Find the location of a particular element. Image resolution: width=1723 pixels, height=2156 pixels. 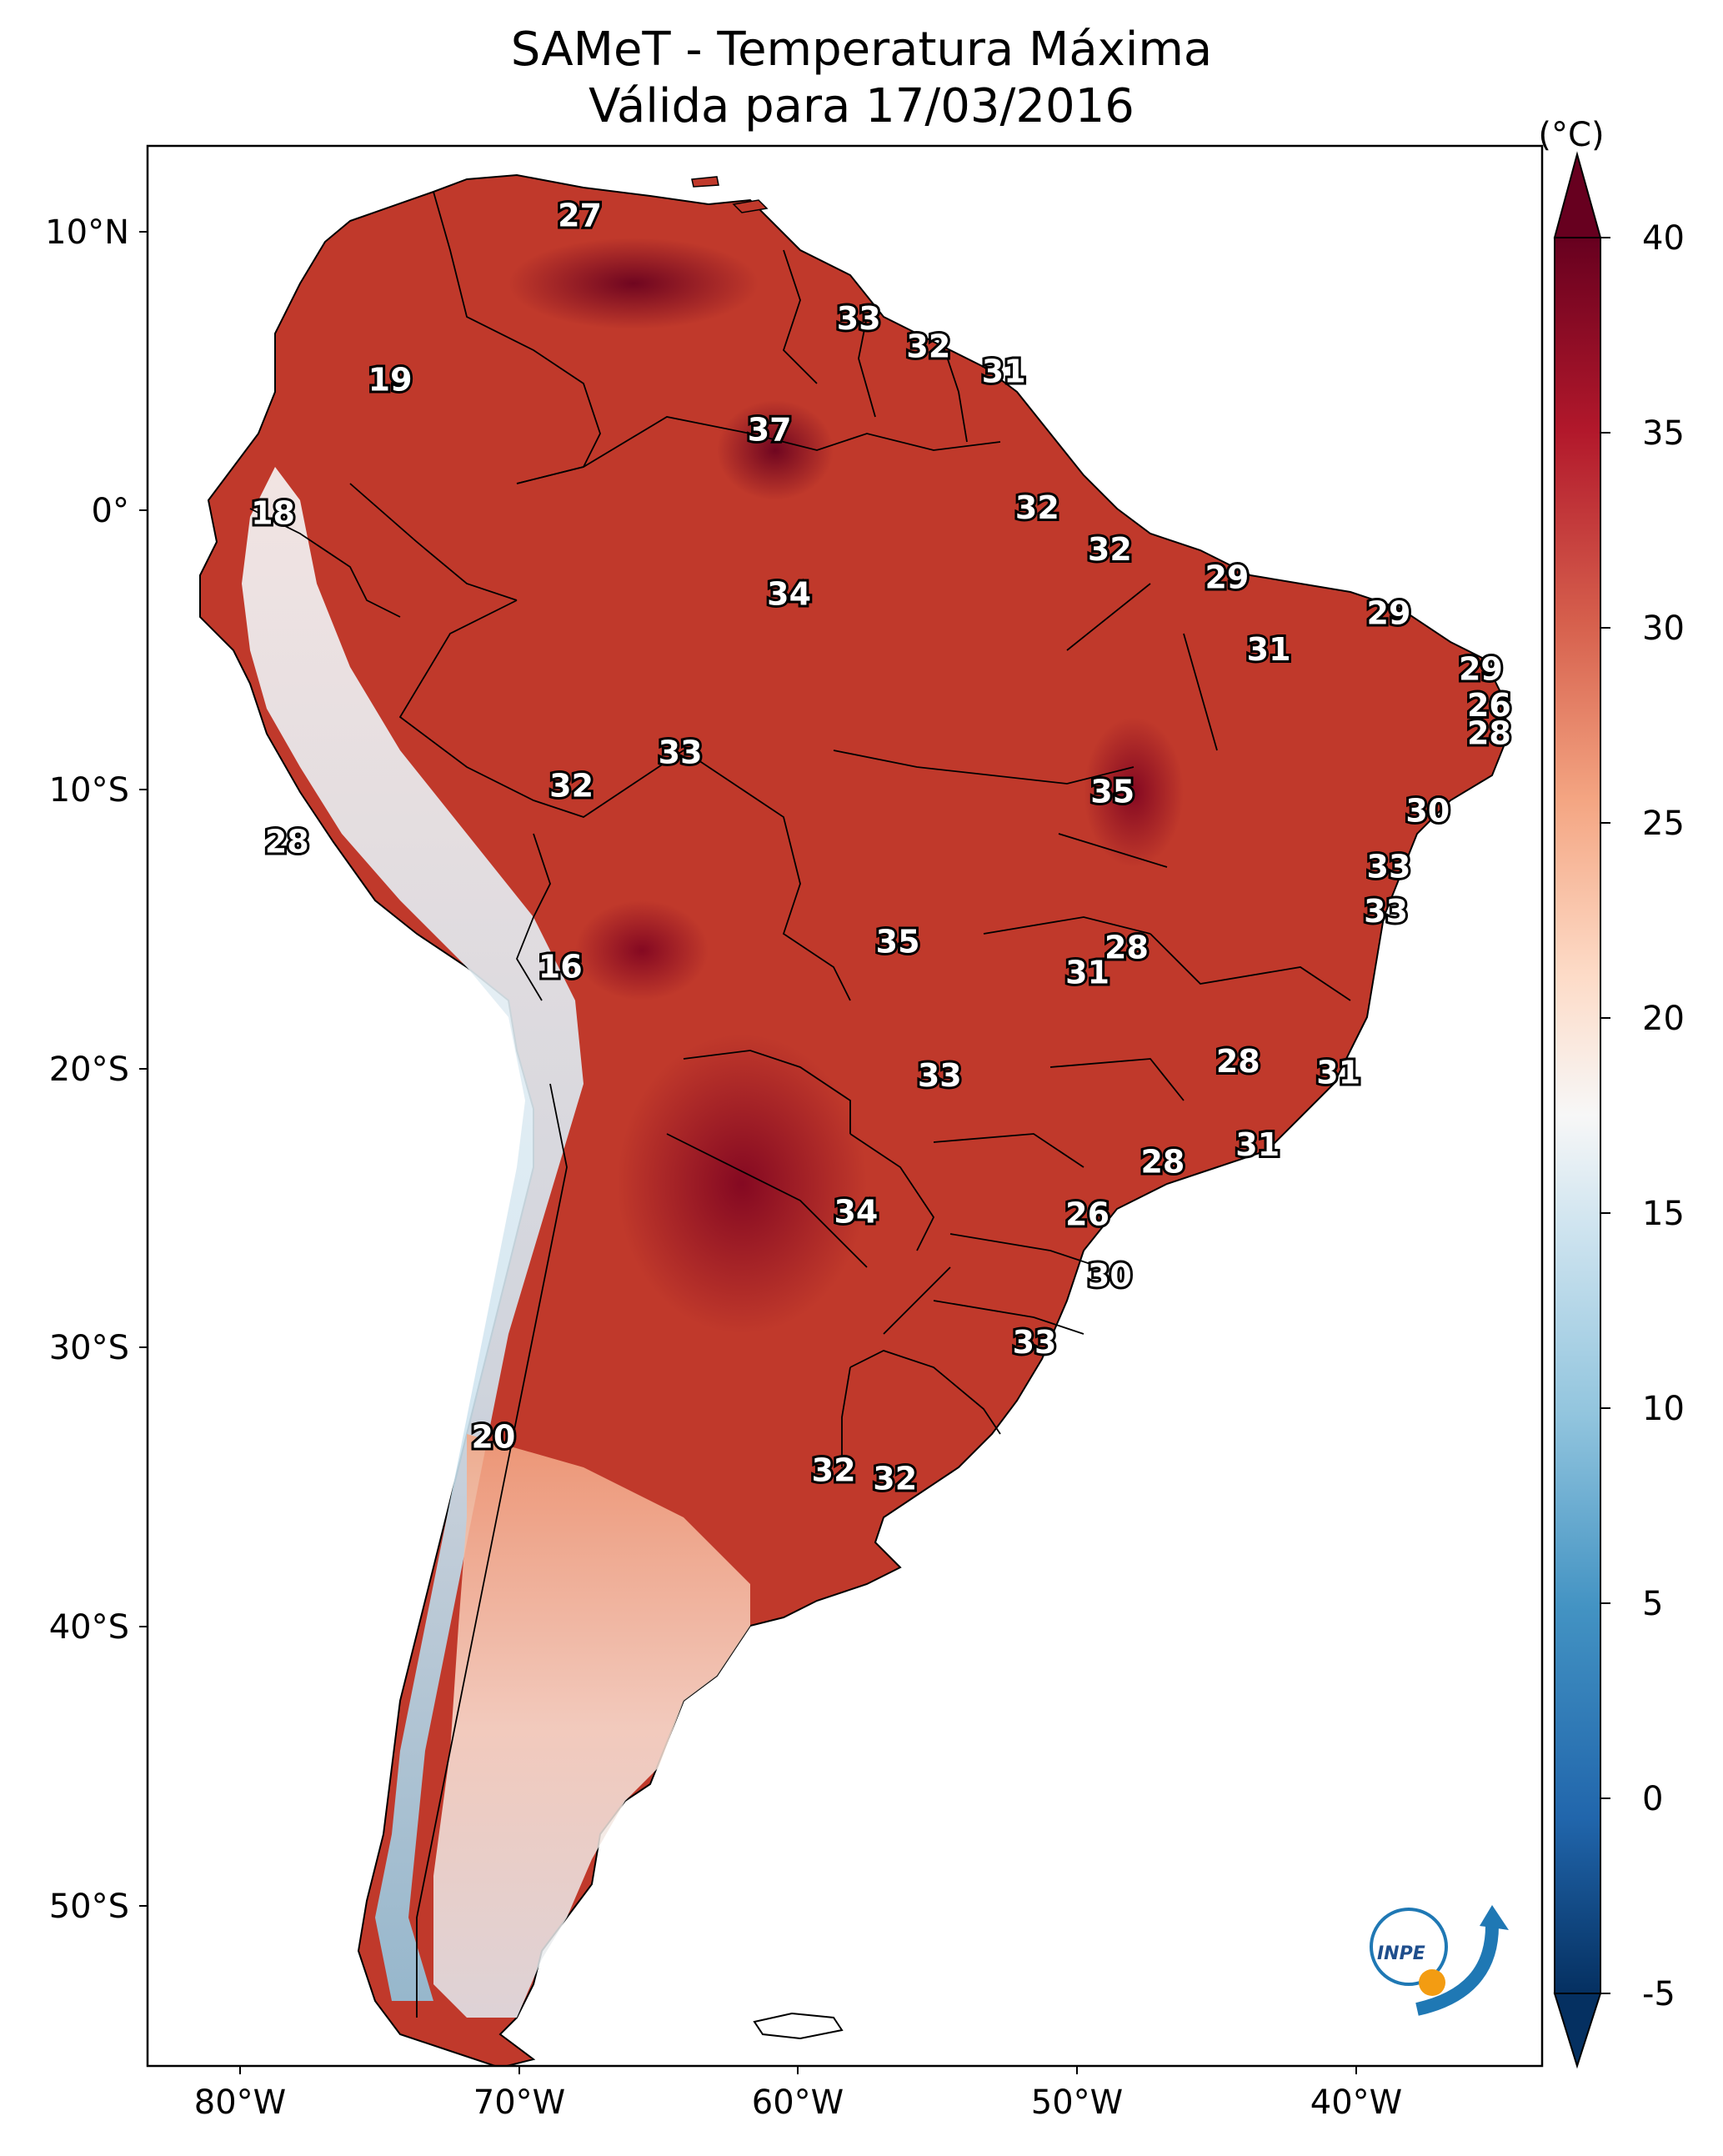

city-temperature-label: 27 is located at coordinates (580, 215).